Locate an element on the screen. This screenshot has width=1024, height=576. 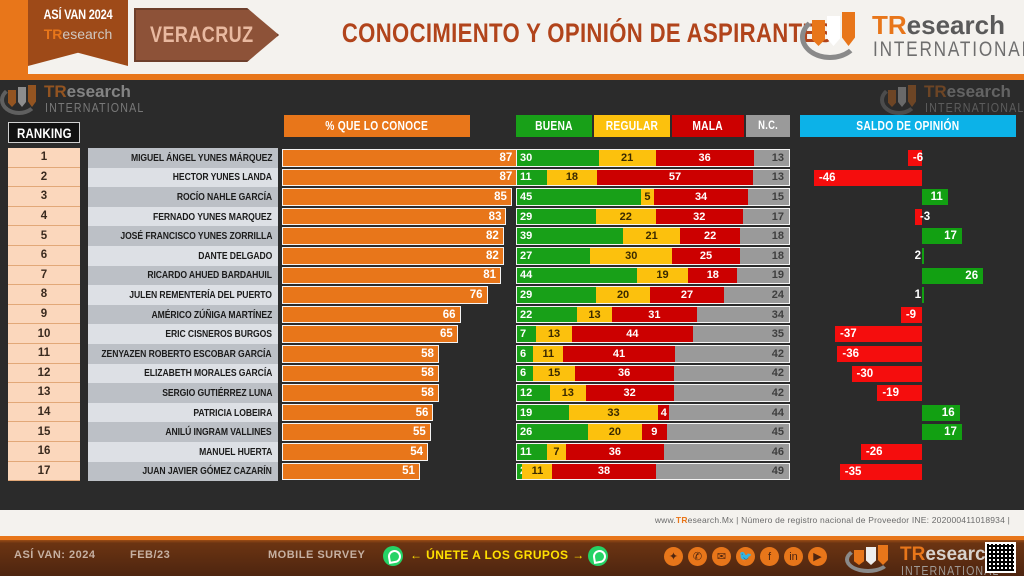
segment-mala: 44 is located at coordinates (632, 334).